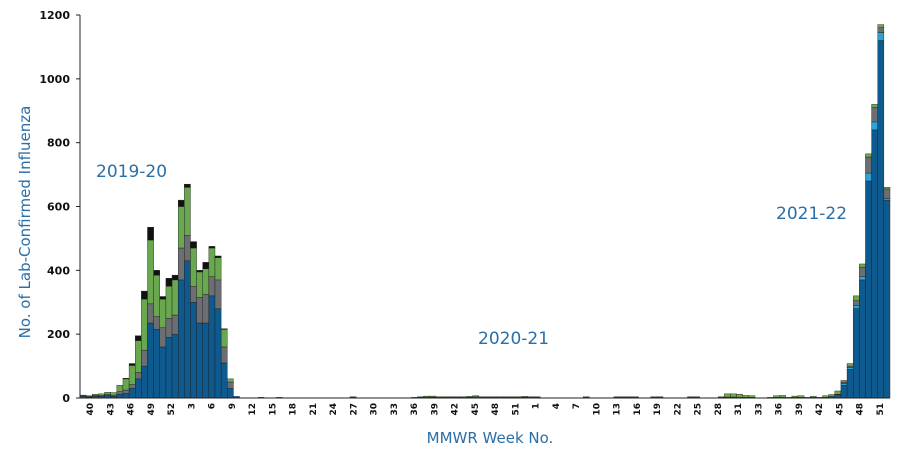 The width and height of the screenshot is (898, 449). What do you see at coordinates (375, 409) in the screenshot?
I see `x-tick-label: 30` at bounding box center [375, 409].